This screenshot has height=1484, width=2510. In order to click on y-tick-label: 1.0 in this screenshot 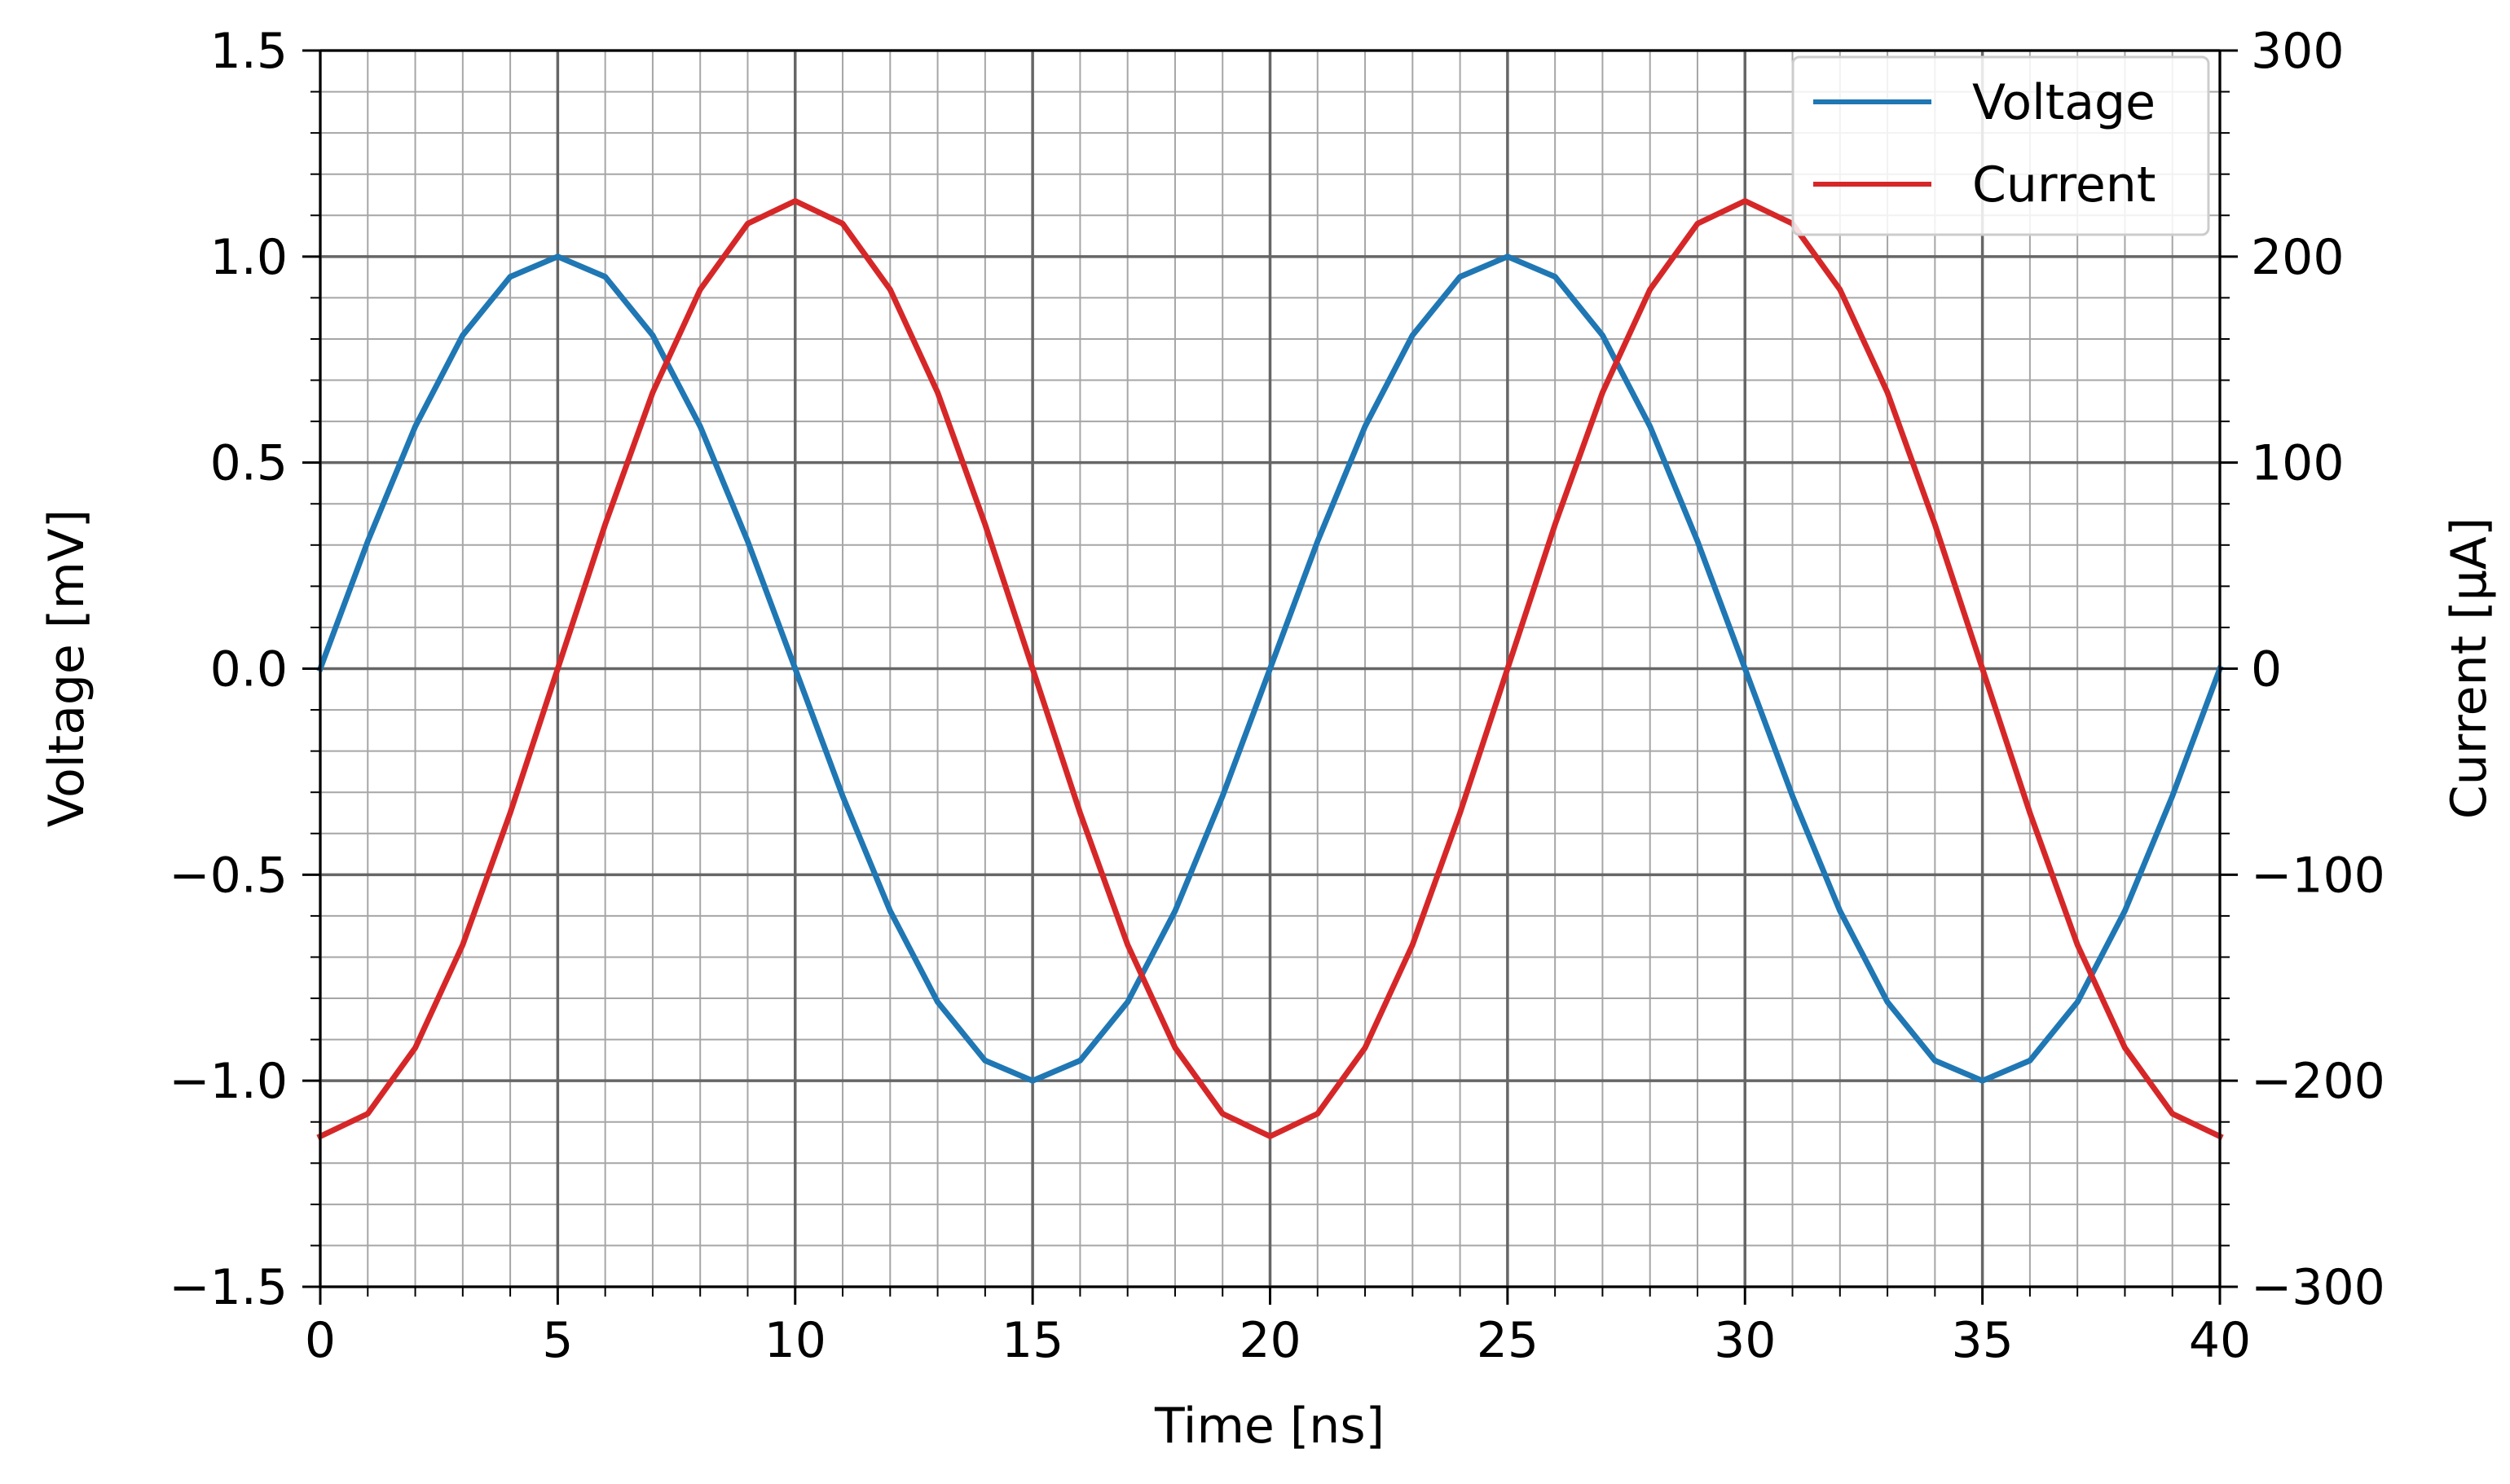, I will do `click(249, 257)`.